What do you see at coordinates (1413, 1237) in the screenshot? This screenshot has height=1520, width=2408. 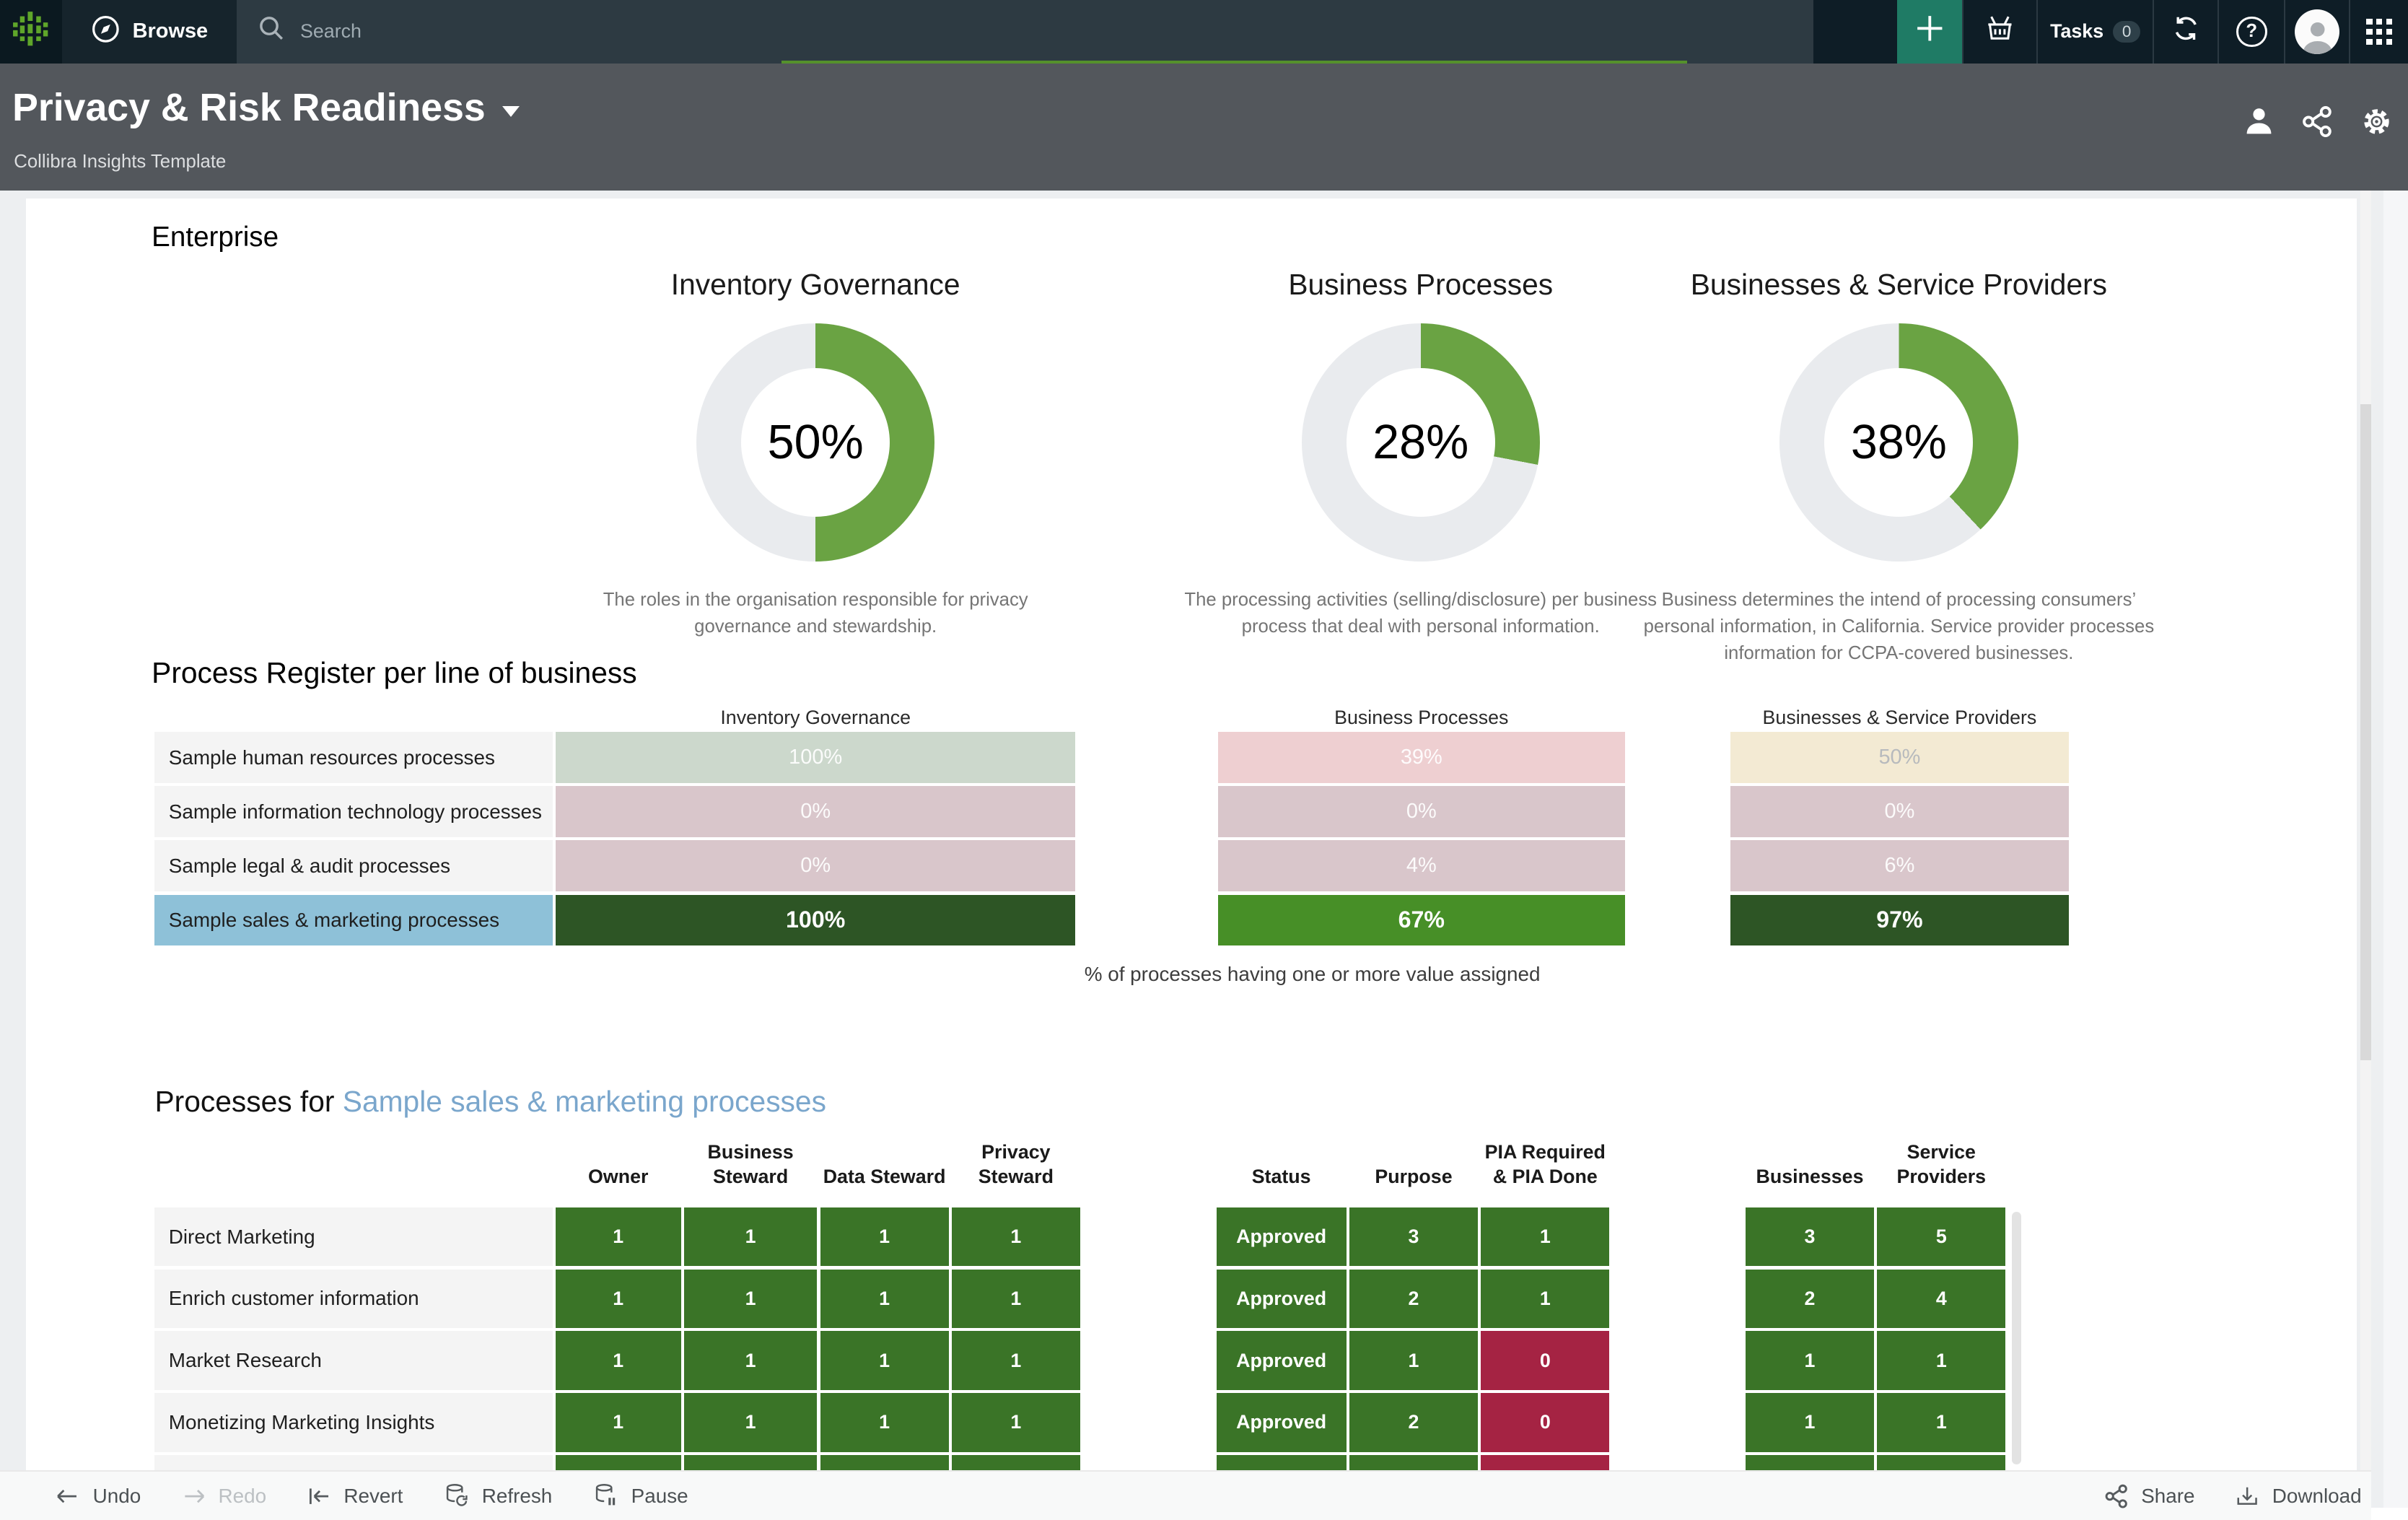 I see `purpose-cell: 3` at bounding box center [1413, 1237].